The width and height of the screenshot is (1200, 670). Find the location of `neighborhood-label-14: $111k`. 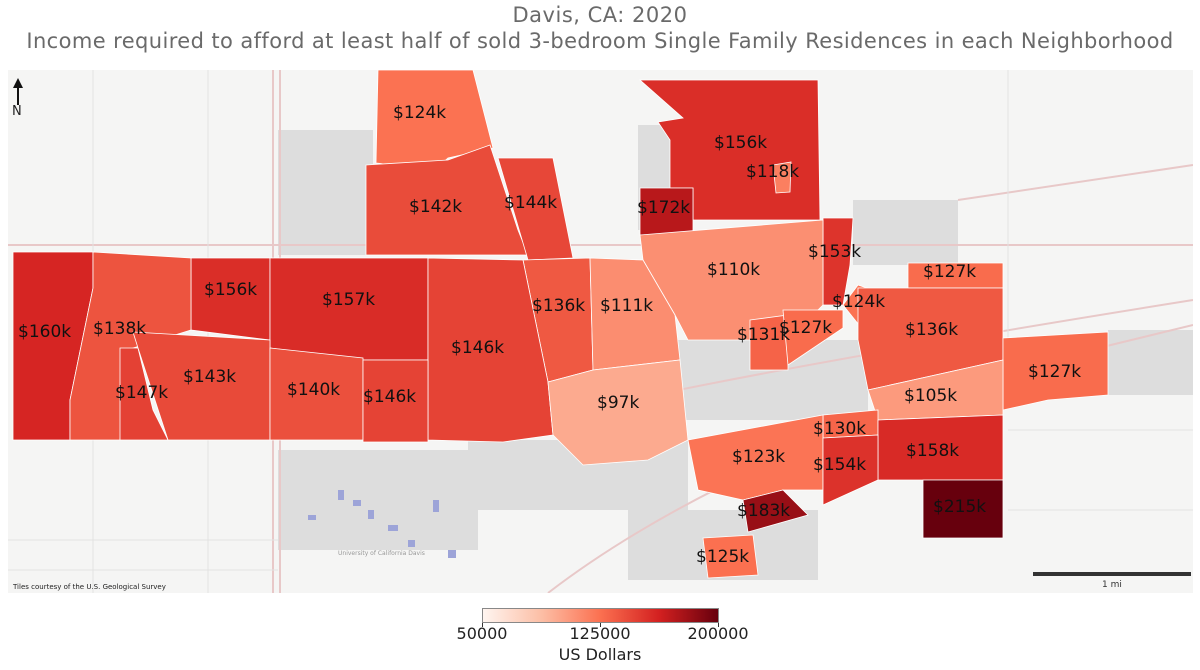

neighborhood-label-14: $111k is located at coordinates (626, 306).